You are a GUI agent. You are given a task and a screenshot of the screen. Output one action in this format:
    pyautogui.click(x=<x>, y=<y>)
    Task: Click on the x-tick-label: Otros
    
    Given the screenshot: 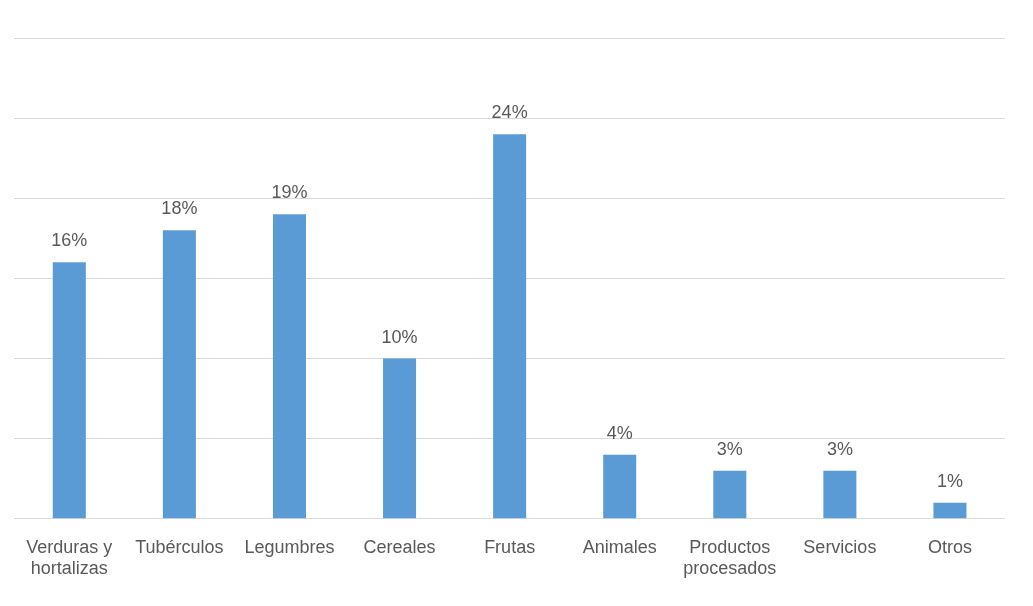 What is the action you would take?
    pyautogui.click(x=949, y=546)
    